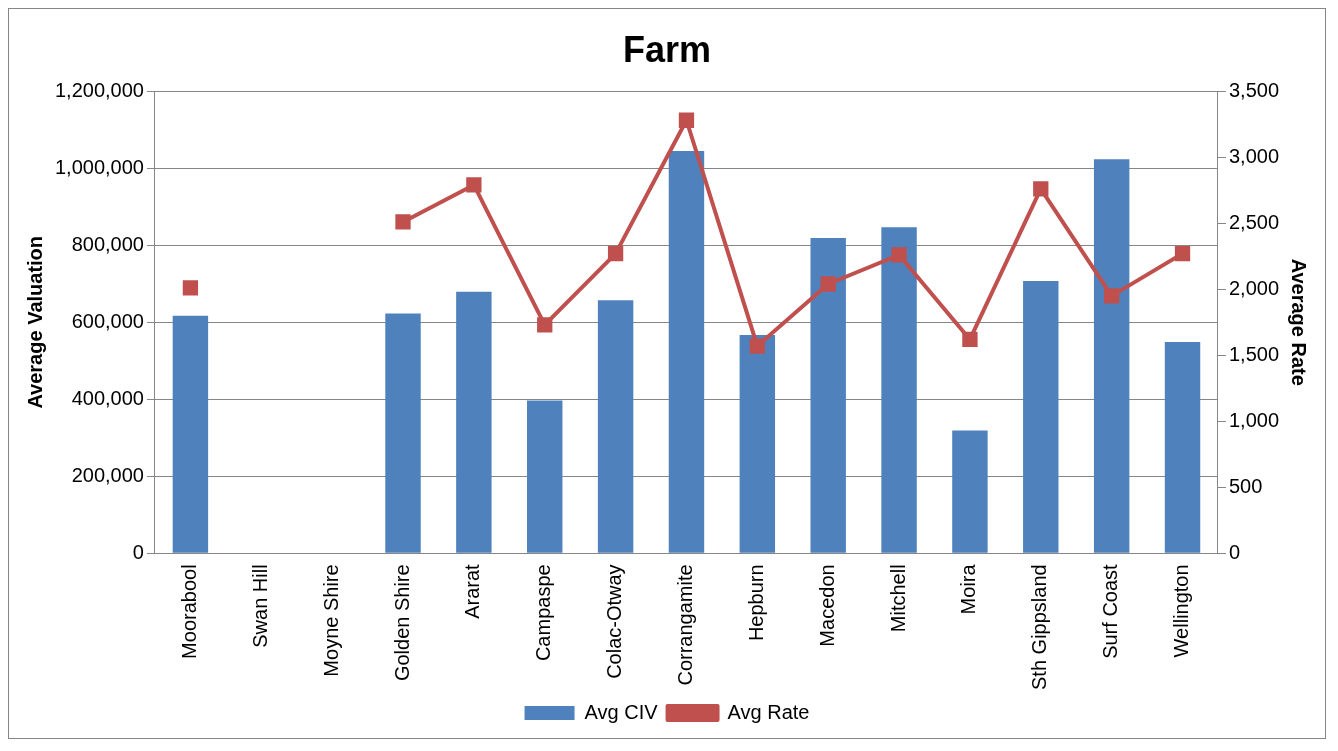 The image size is (1338, 751). What do you see at coordinates (107, 320) in the screenshot?
I see `y-tick-label: 600,000` at bounding box center [107, 320].